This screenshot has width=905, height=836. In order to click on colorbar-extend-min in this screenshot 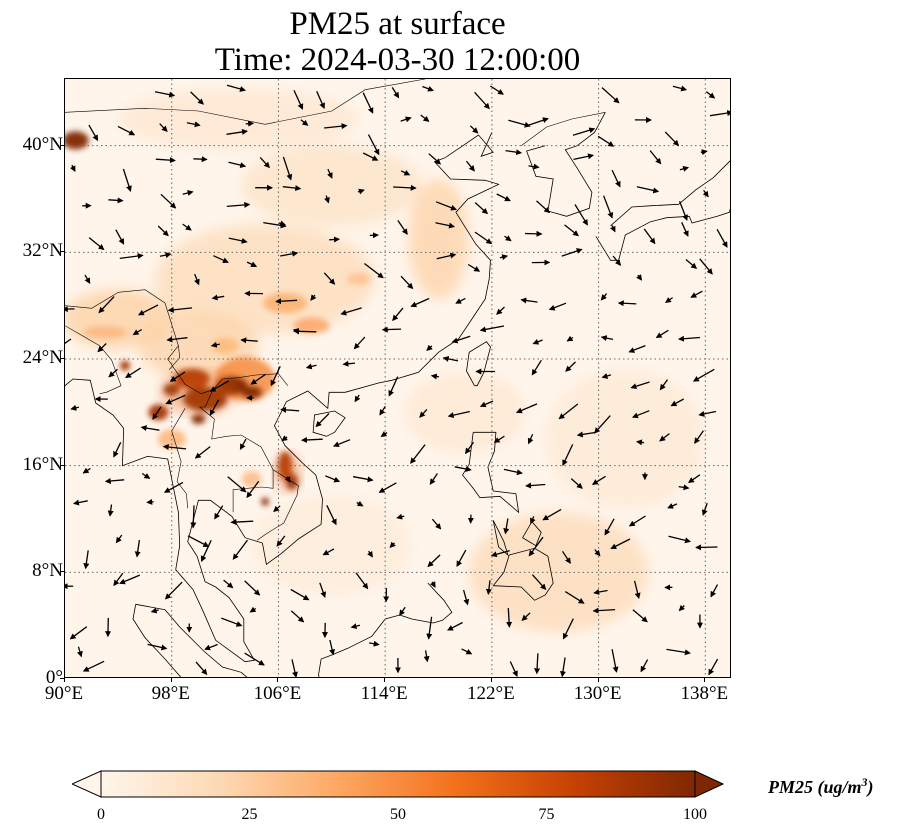, I will do `click(87, 784)`.